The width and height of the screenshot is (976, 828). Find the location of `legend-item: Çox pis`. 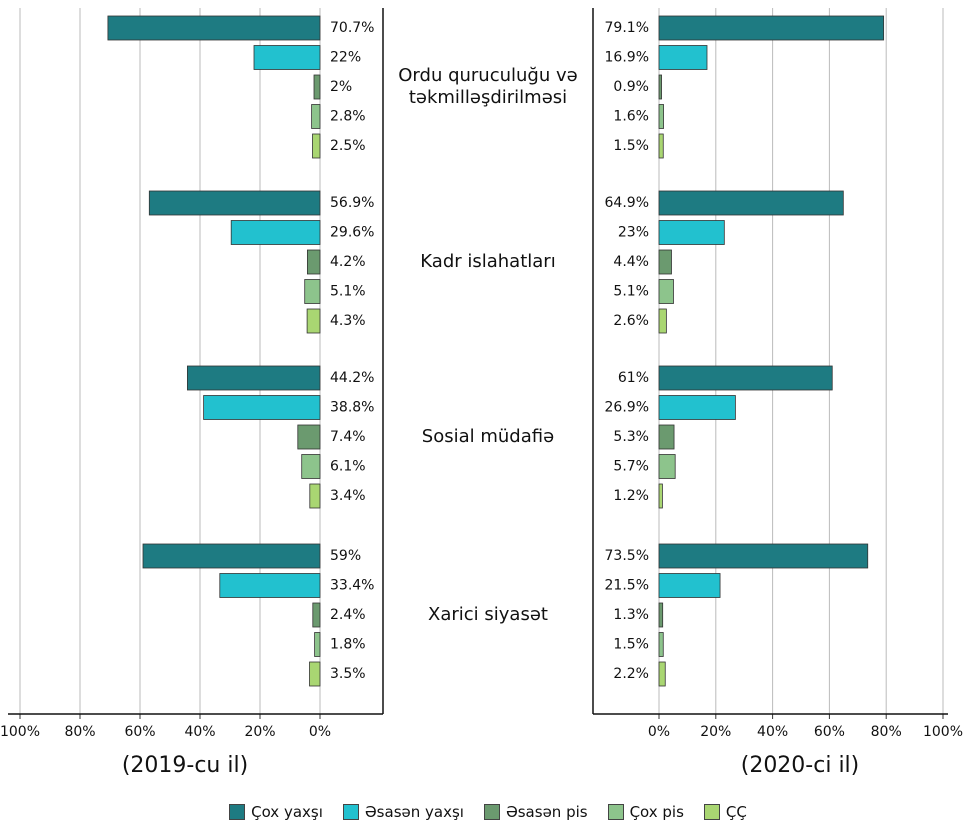

legend-item: Çox pis is located at coordinates (645, 812).